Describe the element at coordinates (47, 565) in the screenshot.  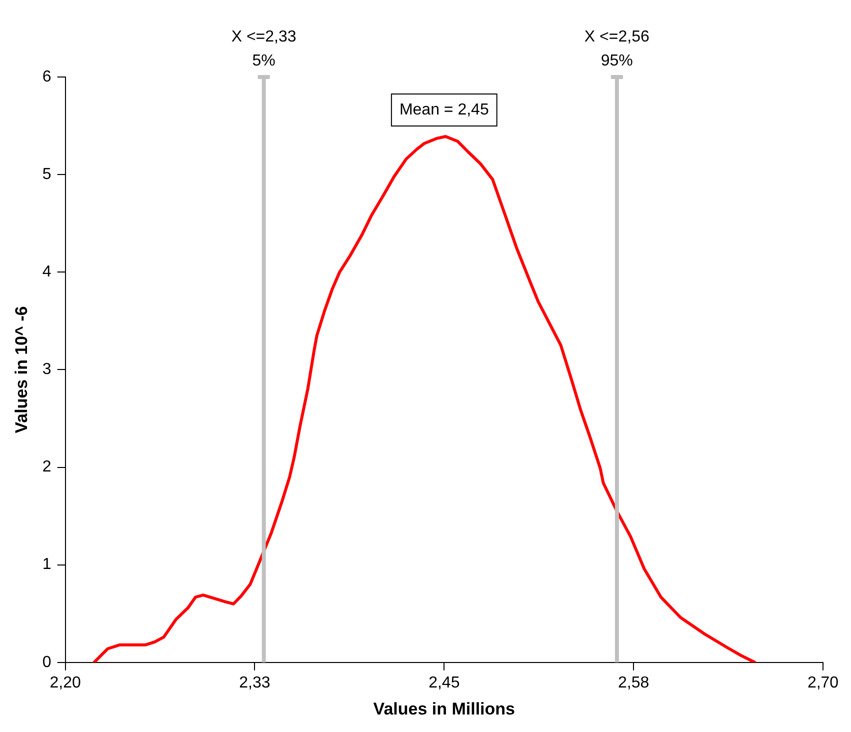
I see `y-tick-label: 1` at that location.